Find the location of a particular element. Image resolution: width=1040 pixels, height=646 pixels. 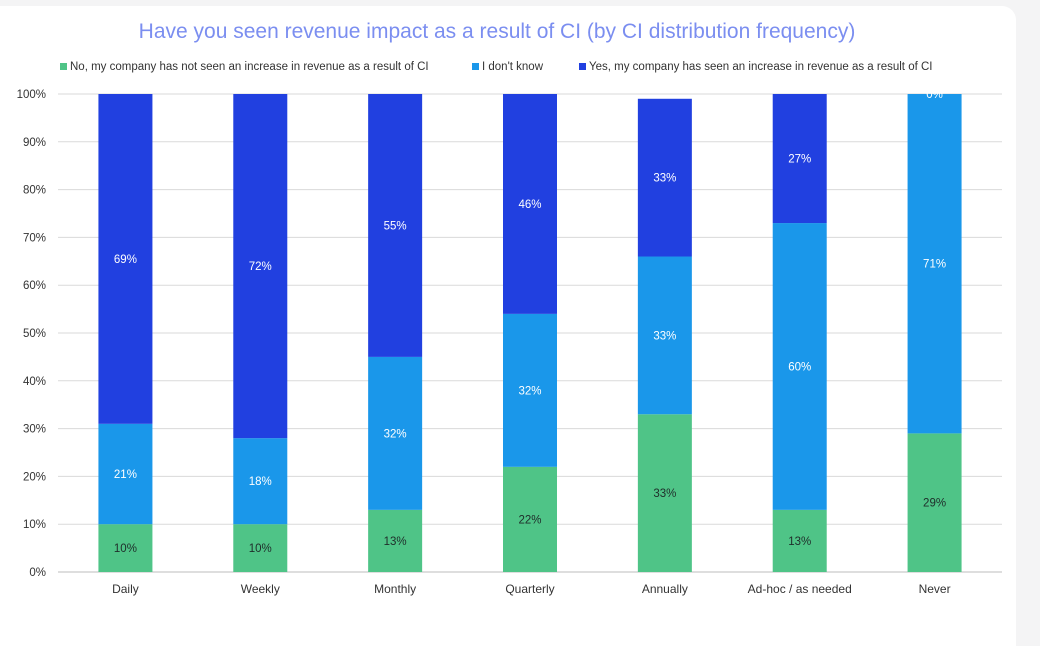

y-tick-label: 50% is located at coordinates (34, 334).